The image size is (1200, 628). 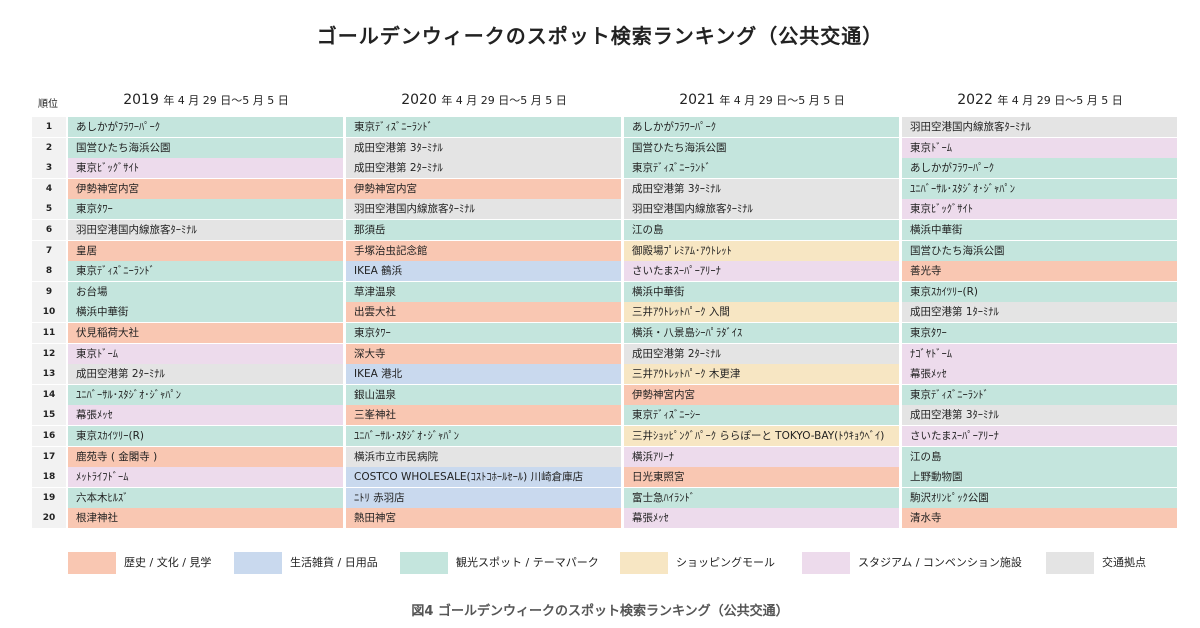 I want to click on column-year: 2022, so click(x=977, y=100).